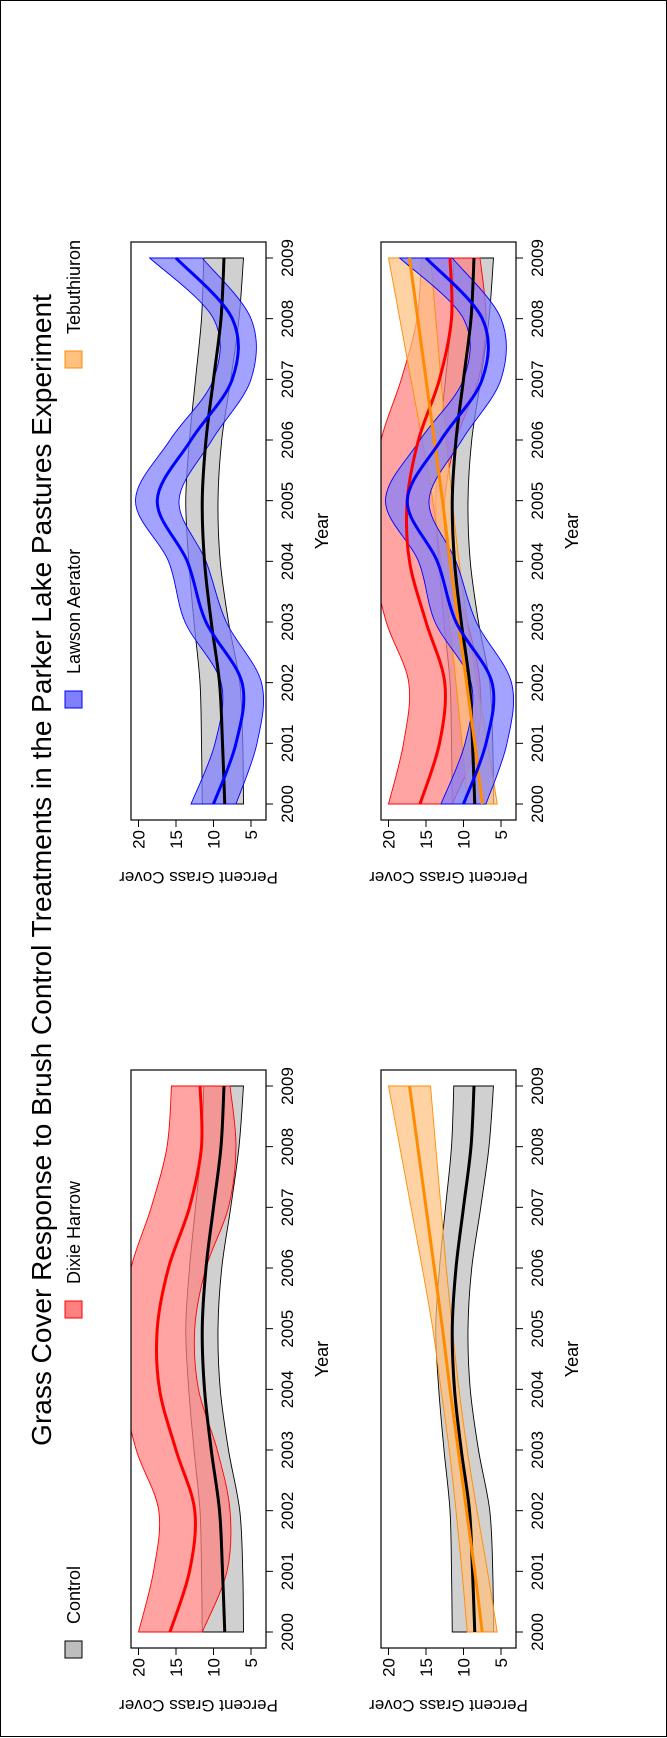 The width and height of the screenshot is (667, 1738). What do you see at coordinates (74, 611) in the screenshot?
I see `legend-label-lawson-aerator: Lawson Aerator` at bounding box center [74, 611].